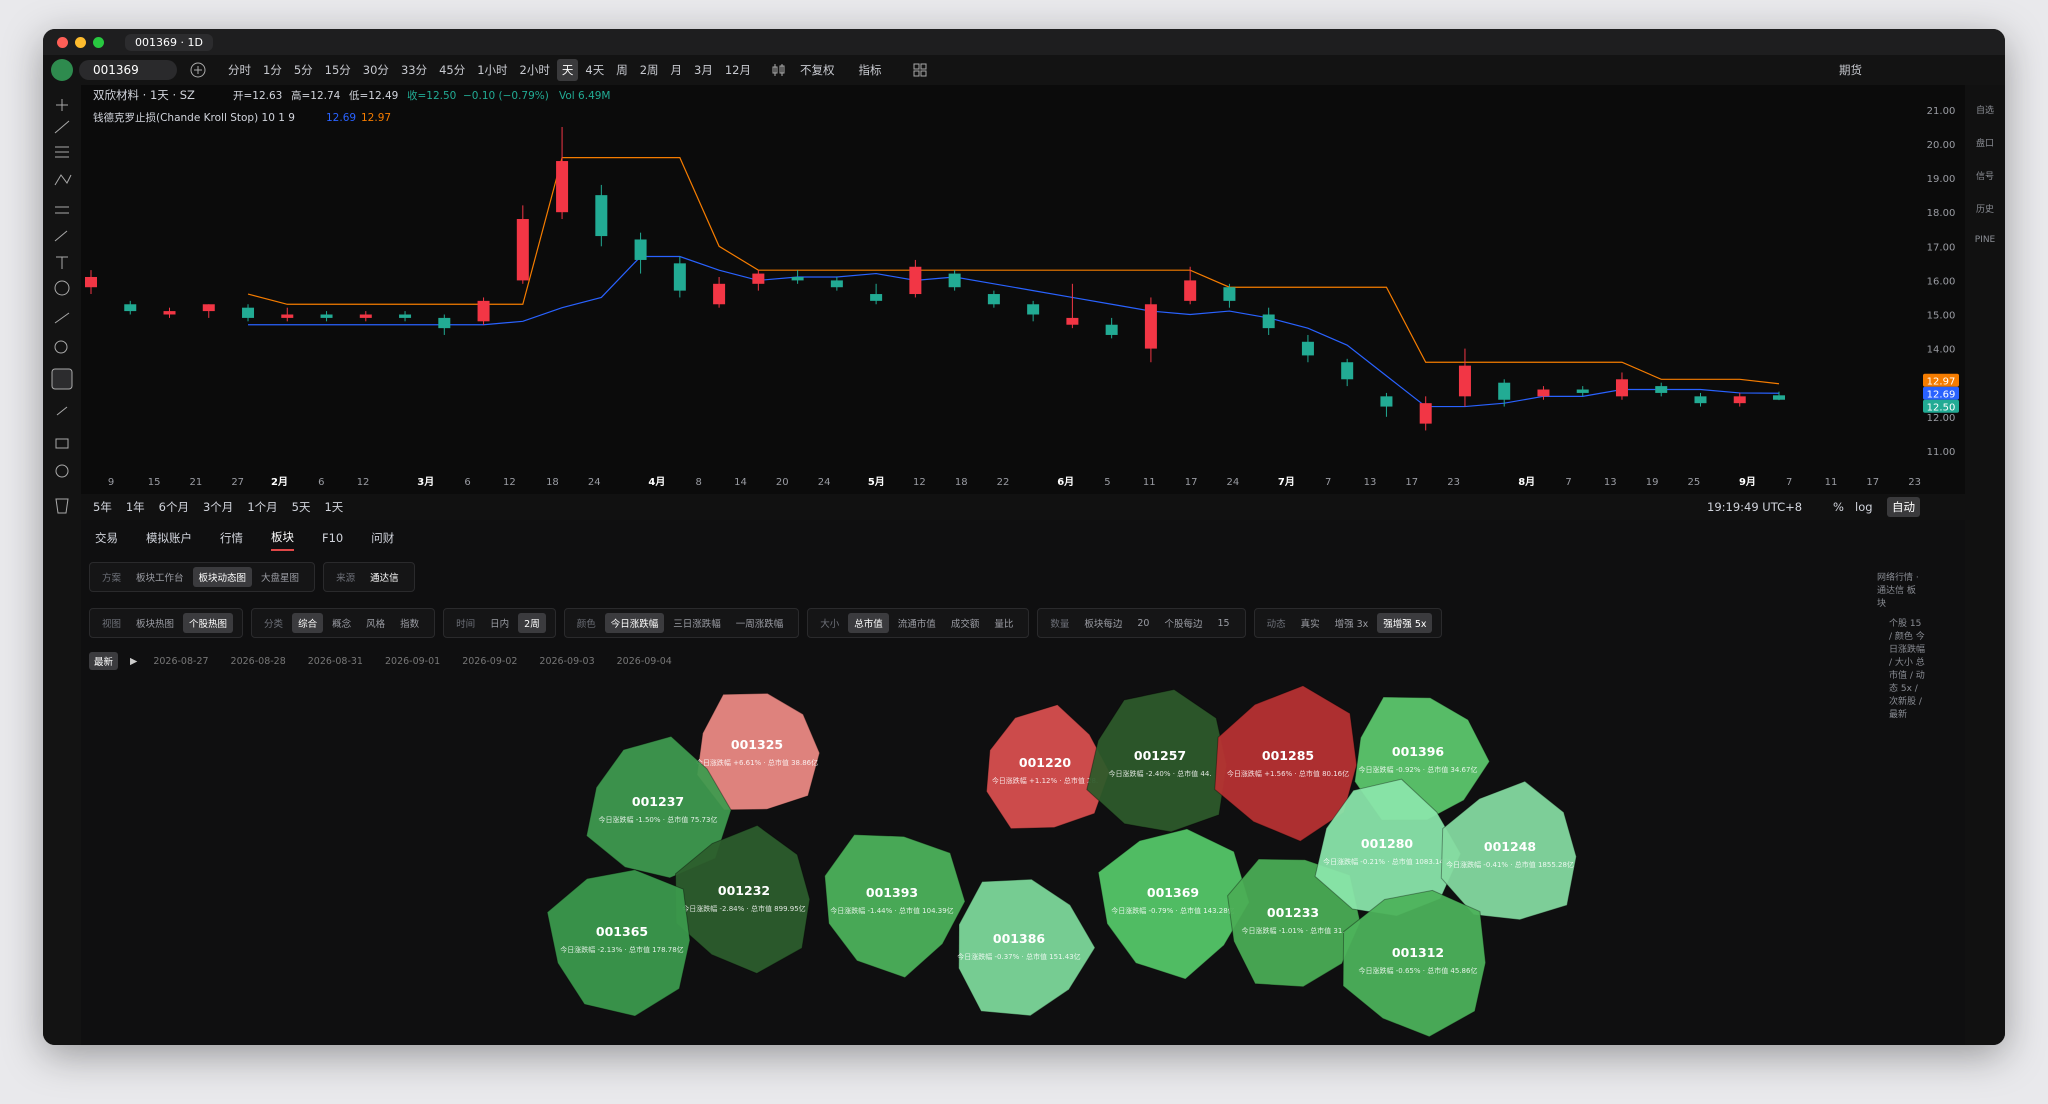  I want to click on range-button: 5天, so click(301, 507).